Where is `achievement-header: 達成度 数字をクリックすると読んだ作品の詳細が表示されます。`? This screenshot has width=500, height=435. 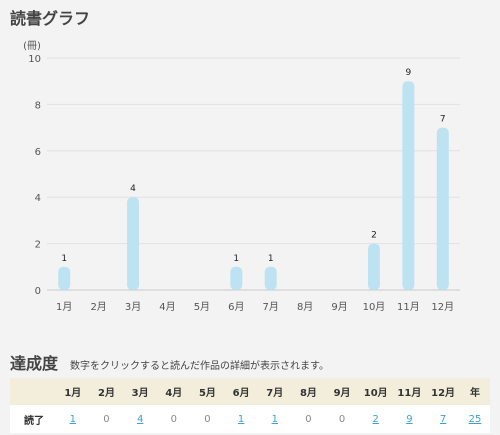 achievement-header: 達成度 数字をクリックすると読んだ作品の詳細が表示されます。 is located at coordinates (170, 361).